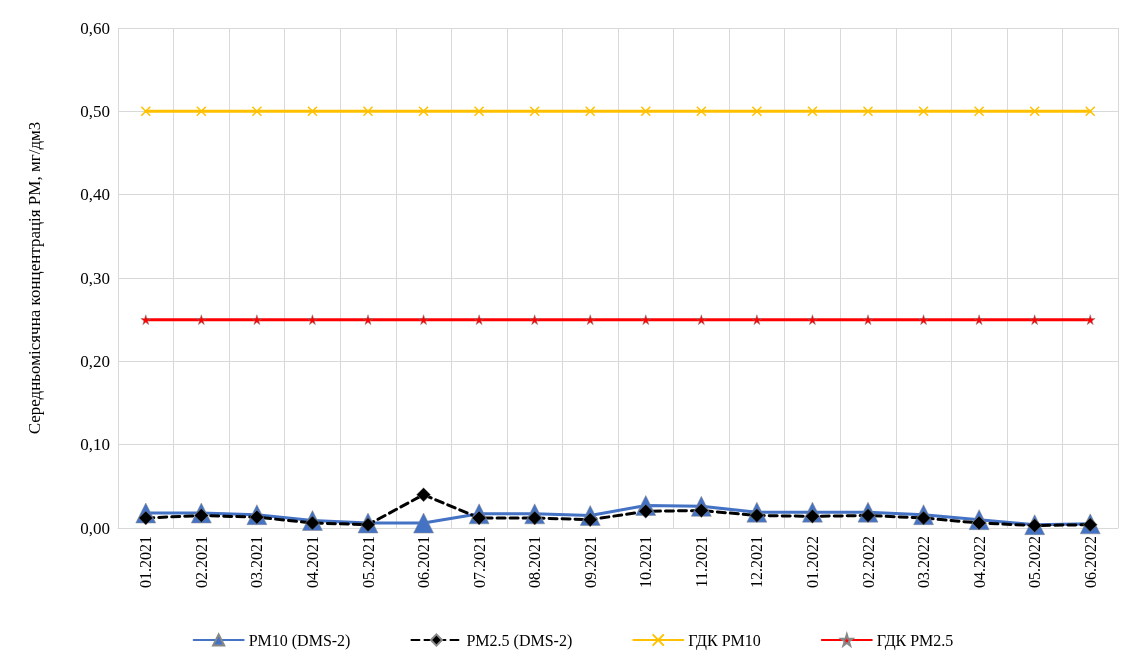  I want to click on y-tick-label: 0,00, so click(95, 528).